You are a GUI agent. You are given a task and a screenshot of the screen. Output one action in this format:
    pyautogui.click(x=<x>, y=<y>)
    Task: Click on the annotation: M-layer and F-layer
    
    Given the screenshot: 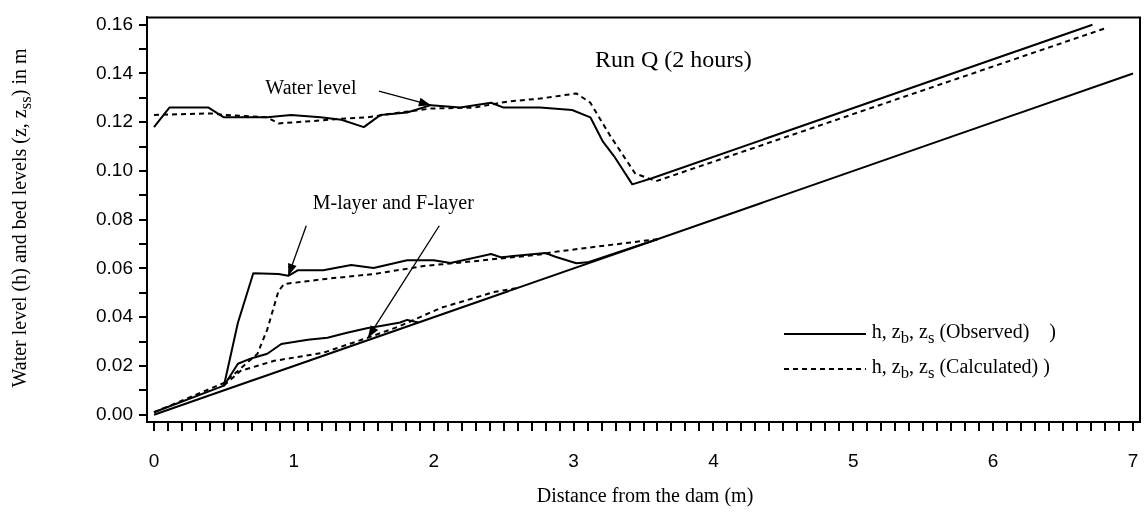 What is the action you would take?
    pyautogui.click(x=393, y=203)
    